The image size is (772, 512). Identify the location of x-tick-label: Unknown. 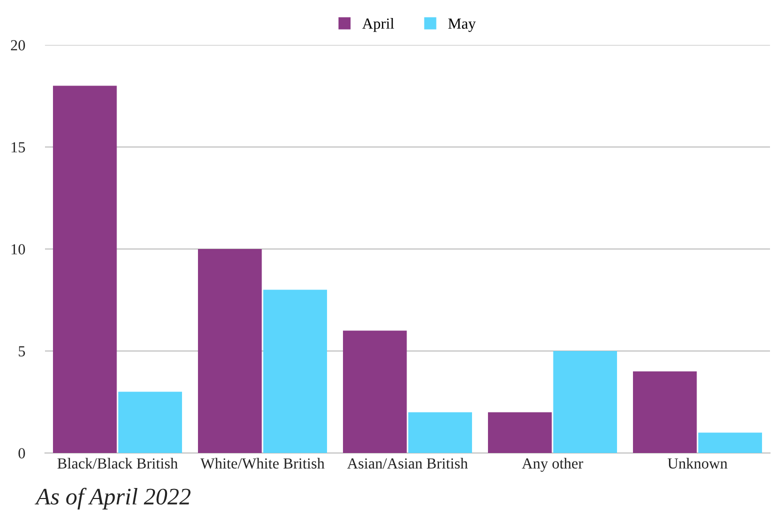
(698, 463).